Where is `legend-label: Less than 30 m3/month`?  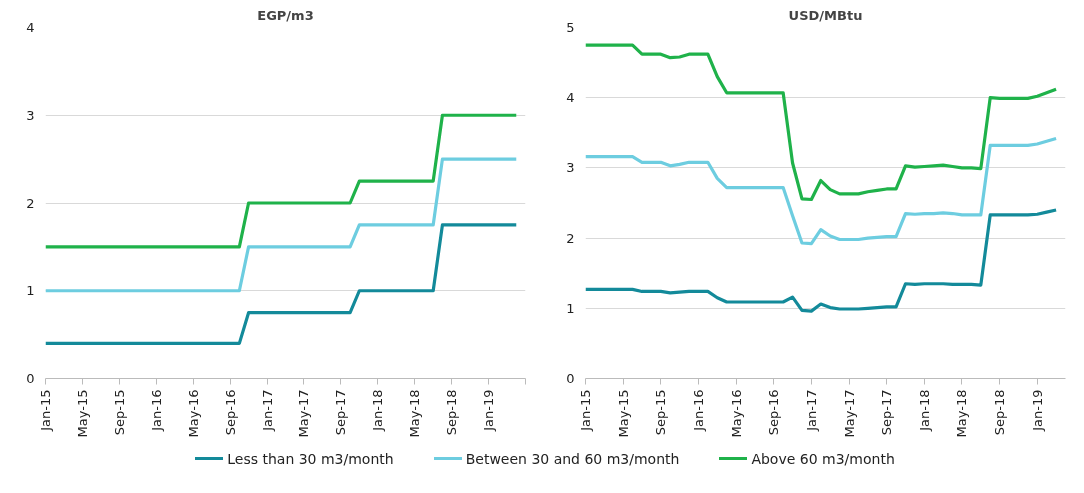 legend-label: Less than 30 m3/month is located at coordinates (310, 459).